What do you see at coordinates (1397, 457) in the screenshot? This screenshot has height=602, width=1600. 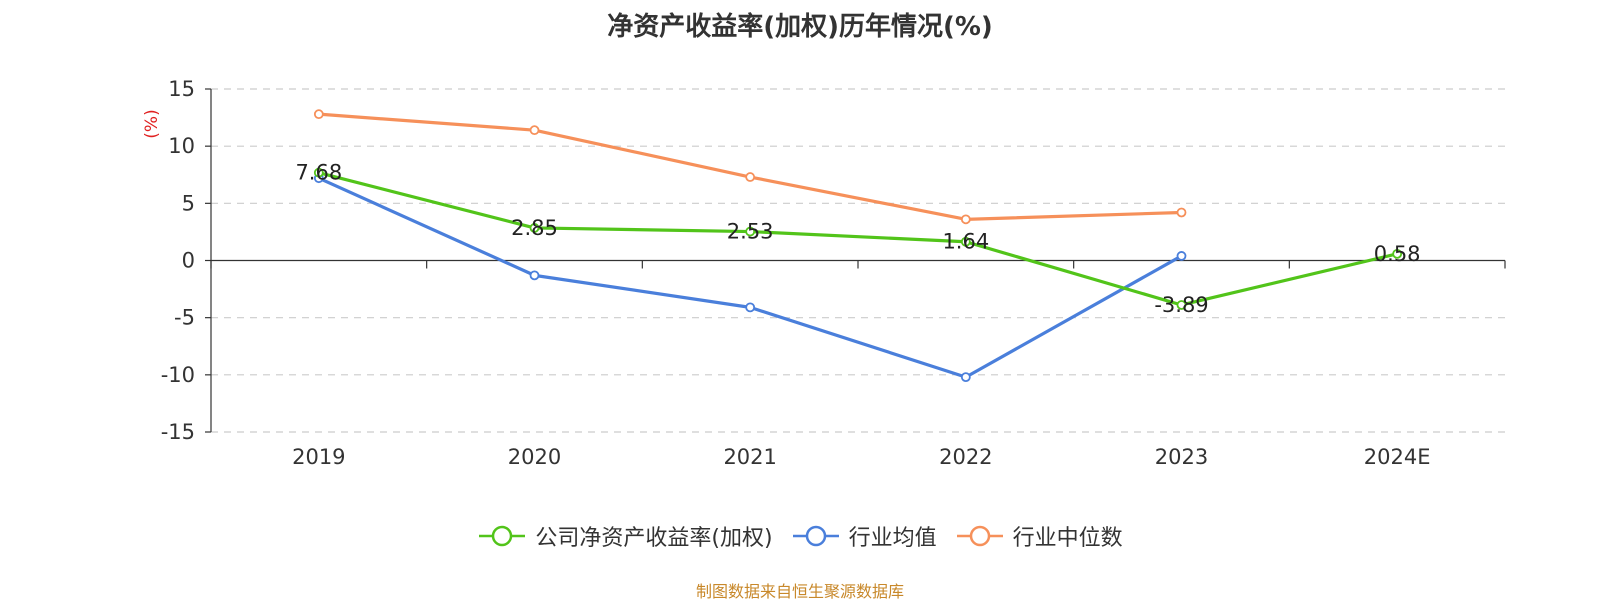 I see `x-tick-label: 2024E` at bounding box center [1397, 457].